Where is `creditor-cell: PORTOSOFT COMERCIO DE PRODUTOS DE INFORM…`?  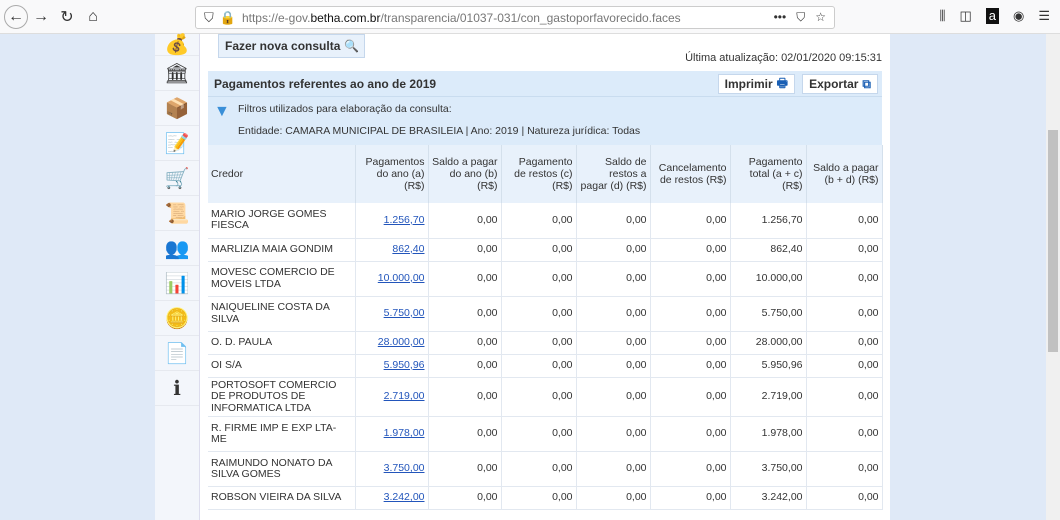 creditor-cell: PORTOSOFT COMERCIO DE PRODUTOS DE INFORM… is located at coordinates (282, 397).